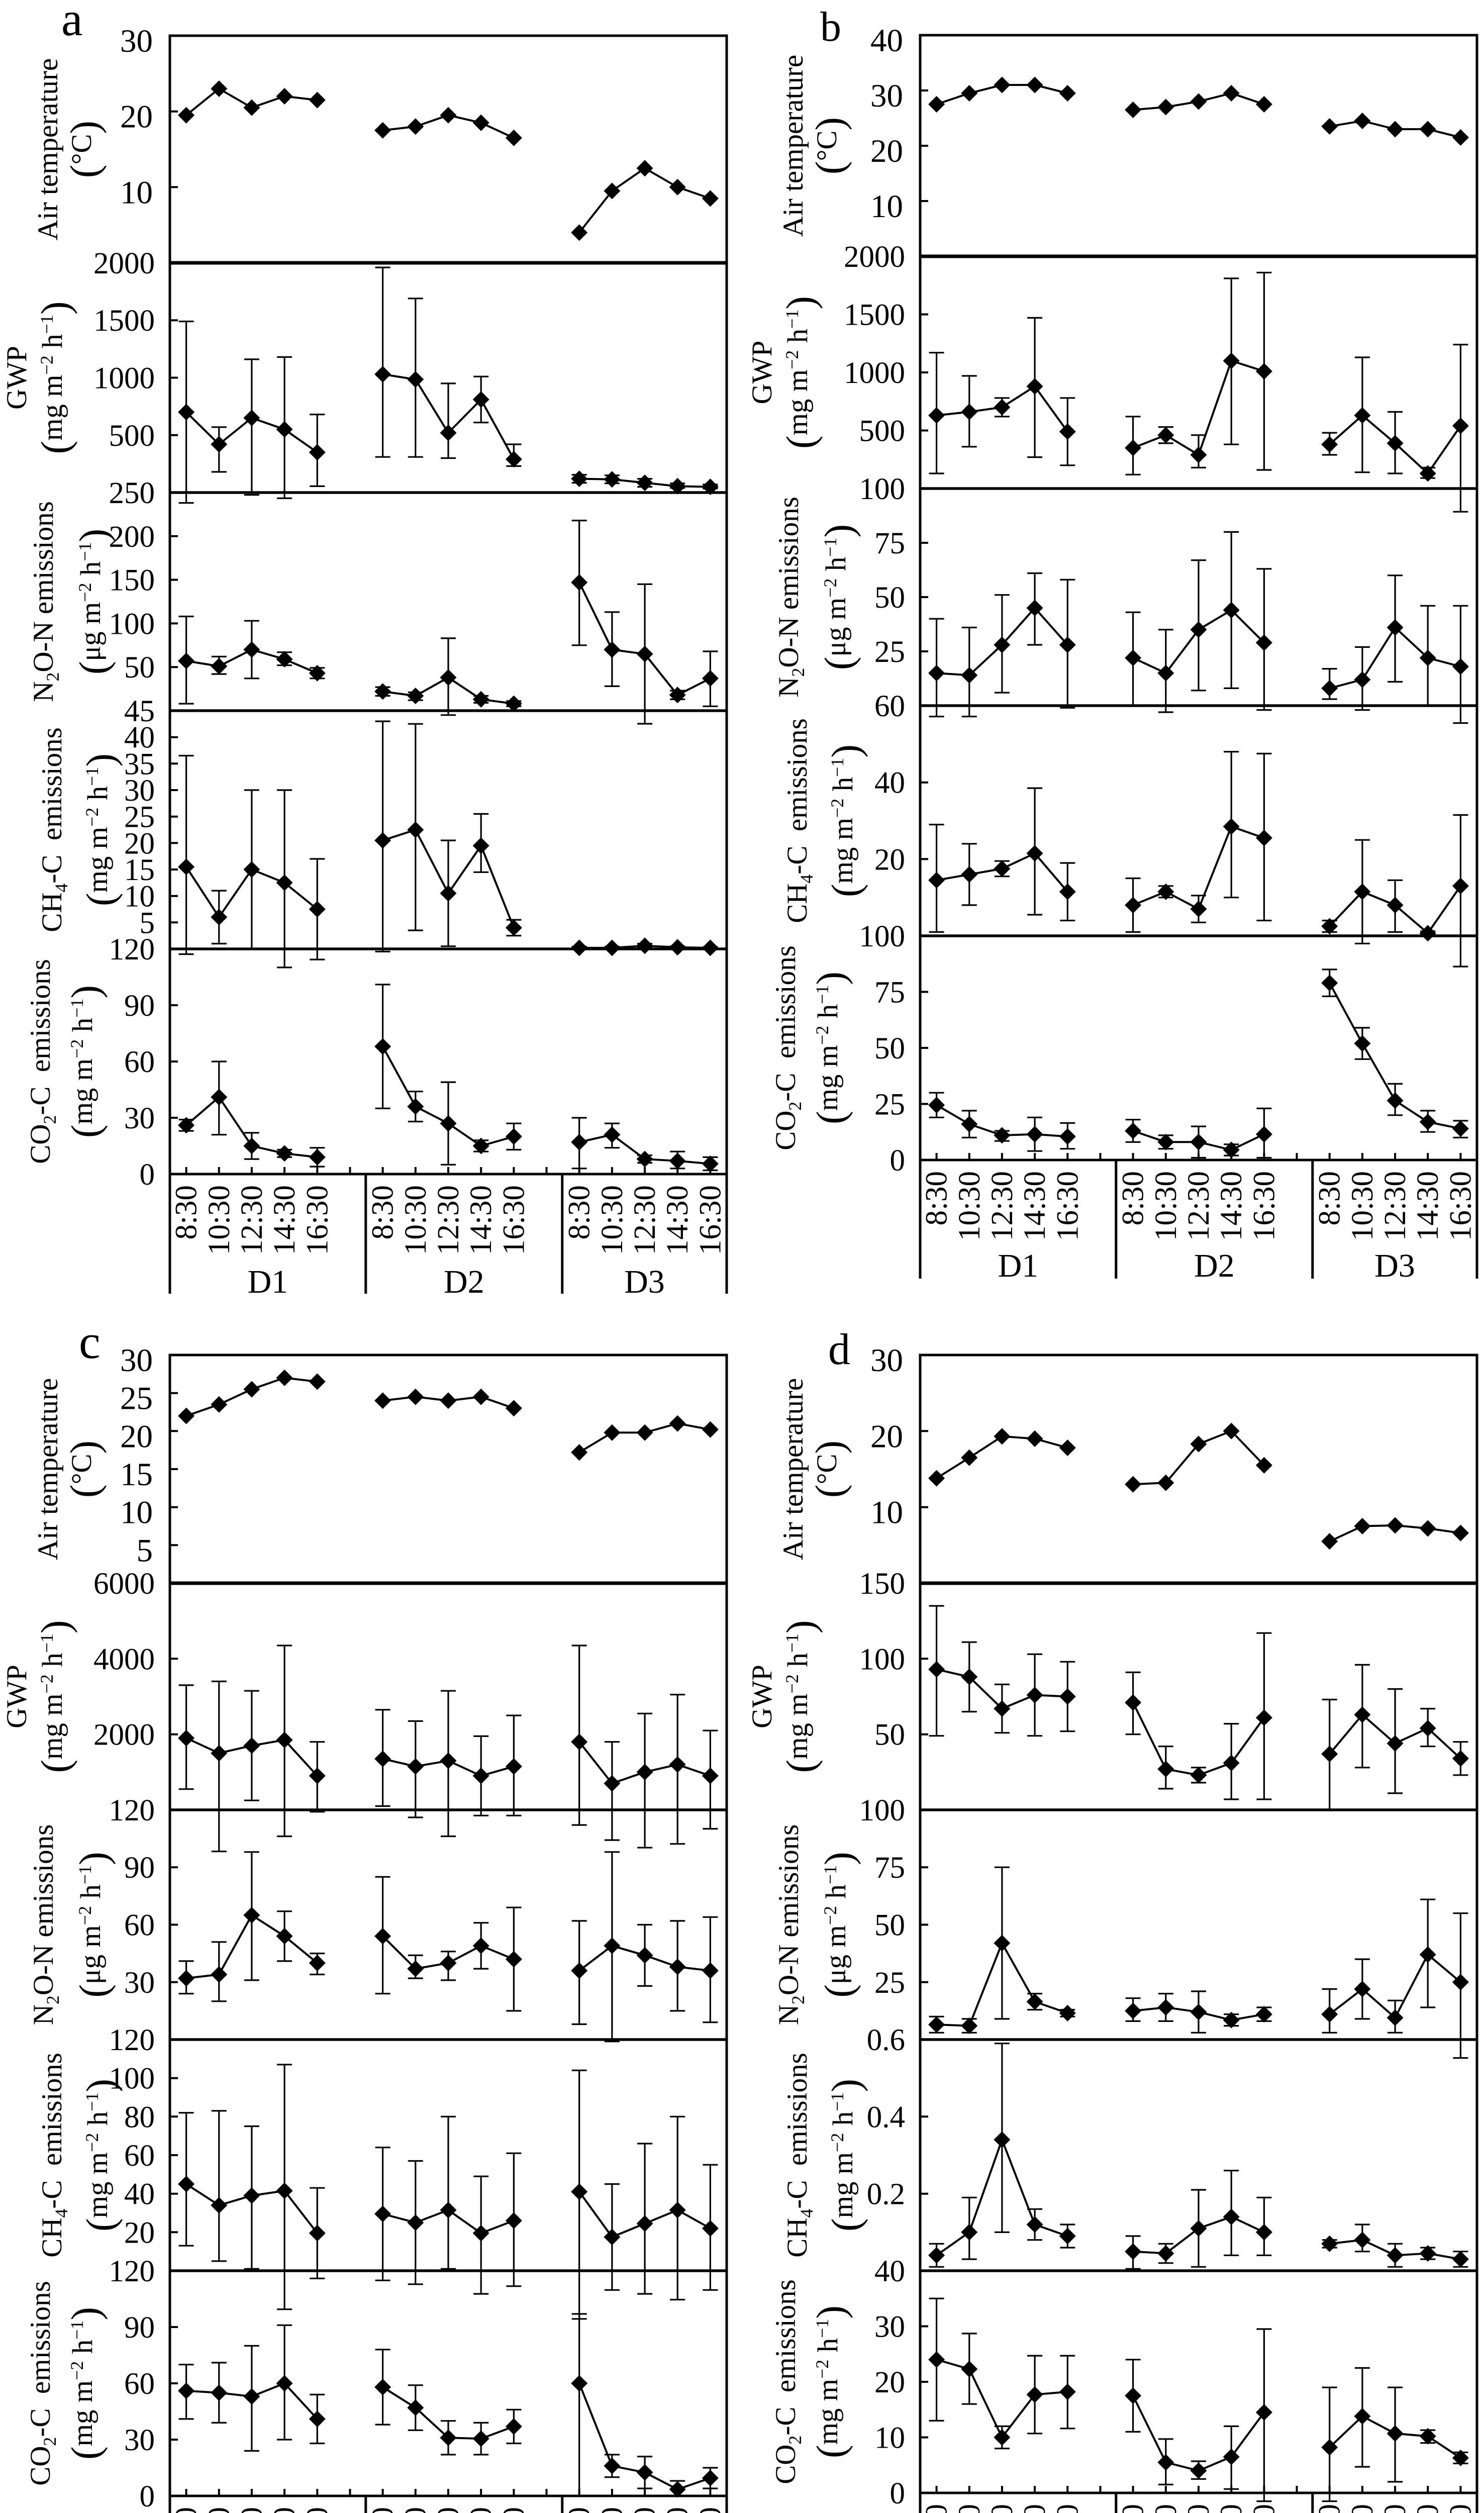 This screenshot has height=2513, width=1484. I want to click on svg-text: 500, so click(132, 436).